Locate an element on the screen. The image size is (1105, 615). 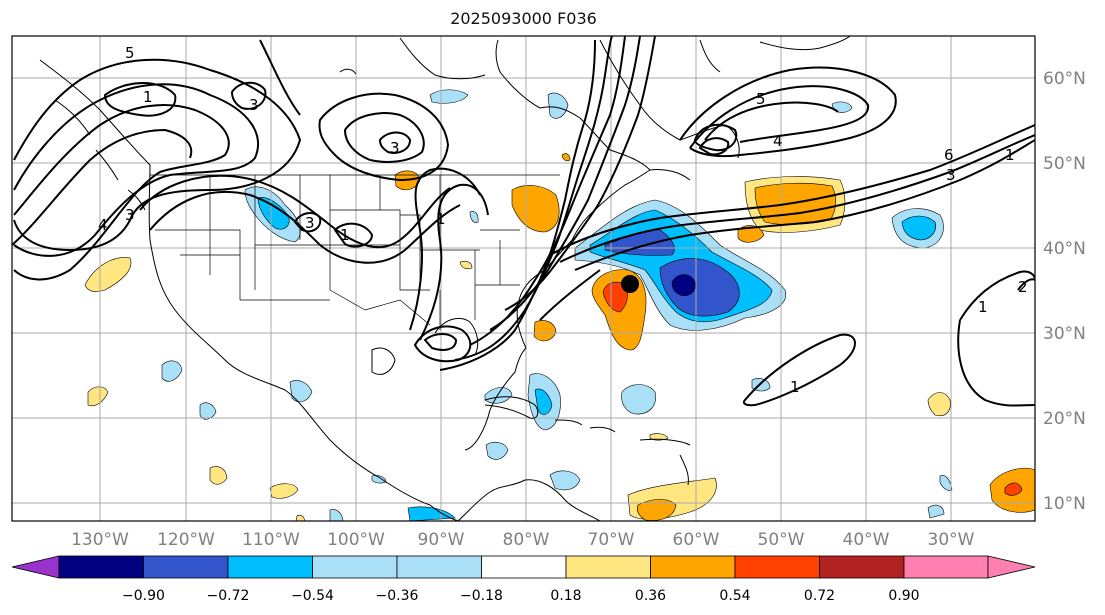
map-title: 2025093000 F036 is located at coordinates (523, 18).